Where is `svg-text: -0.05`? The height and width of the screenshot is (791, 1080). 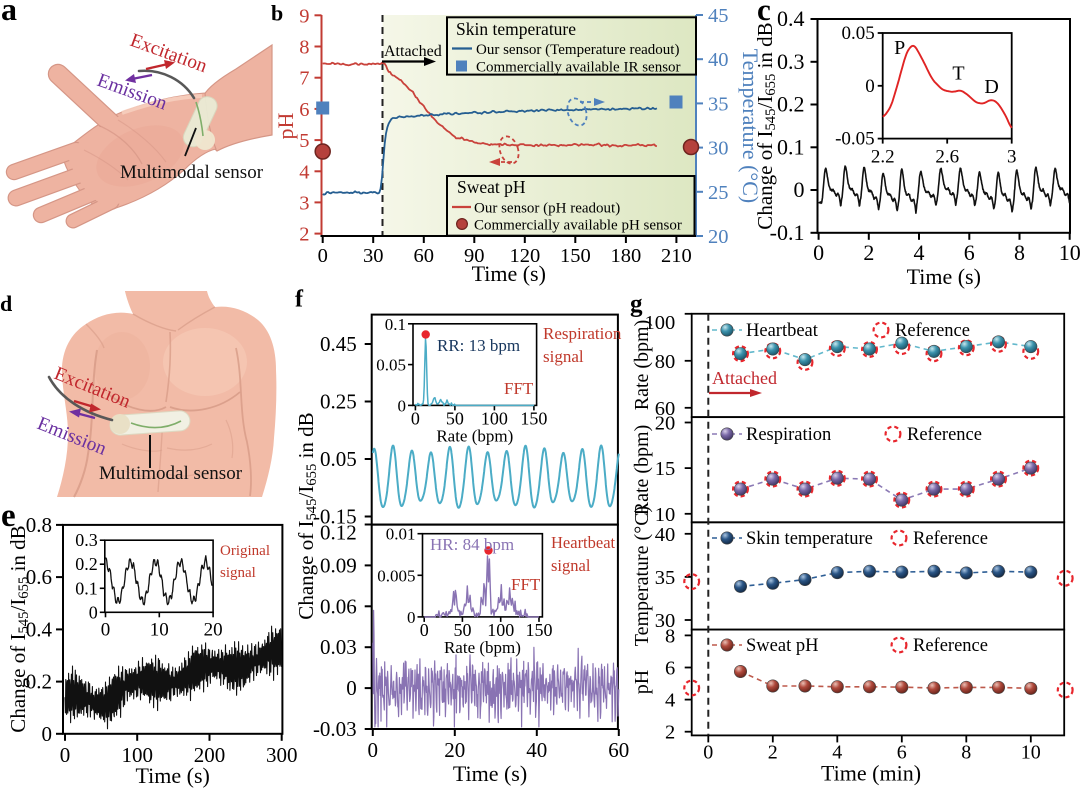 svg-text: -0.05 is located at coordinates (855, 139).